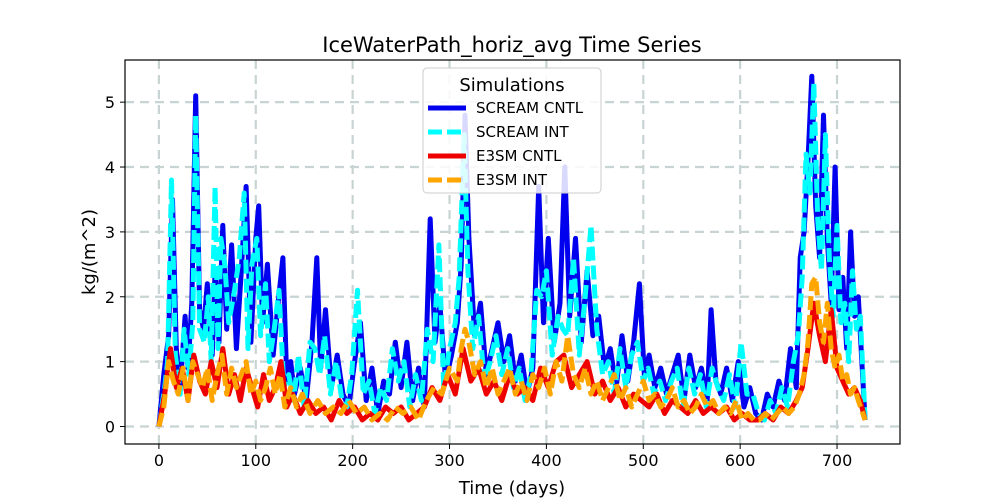 This screenshot has height=500, width=1000. I want to click on y-tick-label: 2, so click(110, 297).